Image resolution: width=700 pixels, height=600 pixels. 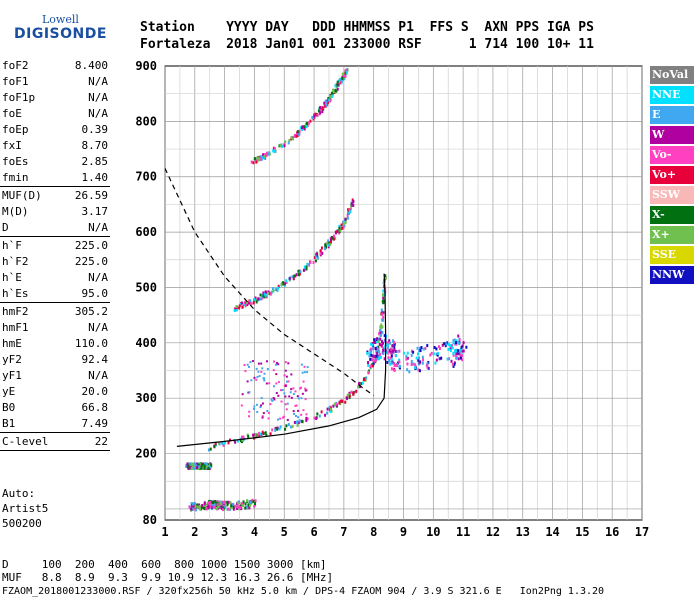 I want to click on param-value: 20.0, so click(x=95, y=391).